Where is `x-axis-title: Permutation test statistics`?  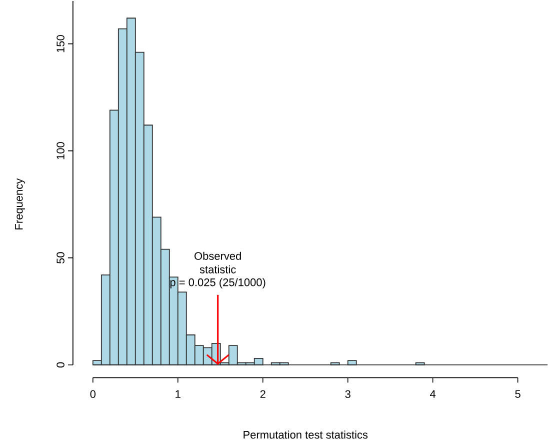
x-axis-title: Permutation test statistics is located at coordinates (306, 434).